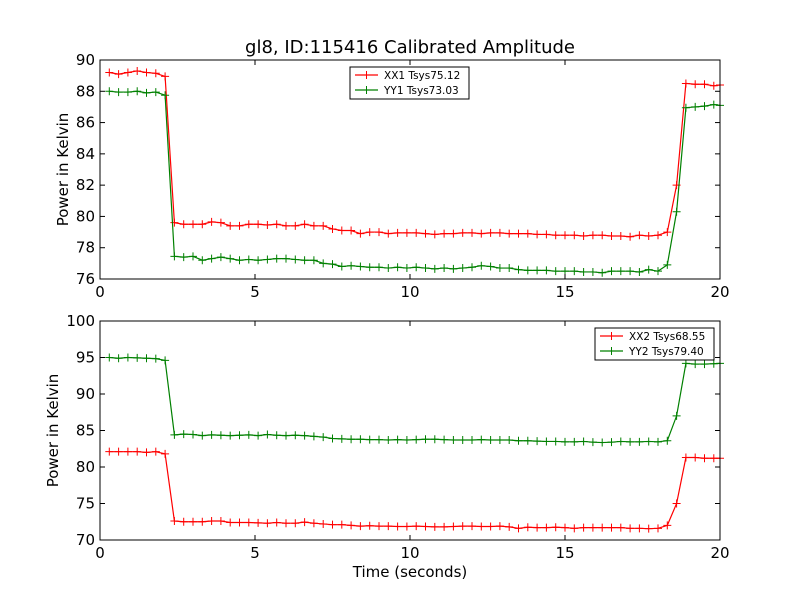  Describe the element at coordinates (53, 431) in the screenshot. I see `bottom-y-axis-label: Power in Kelvin` at that location.